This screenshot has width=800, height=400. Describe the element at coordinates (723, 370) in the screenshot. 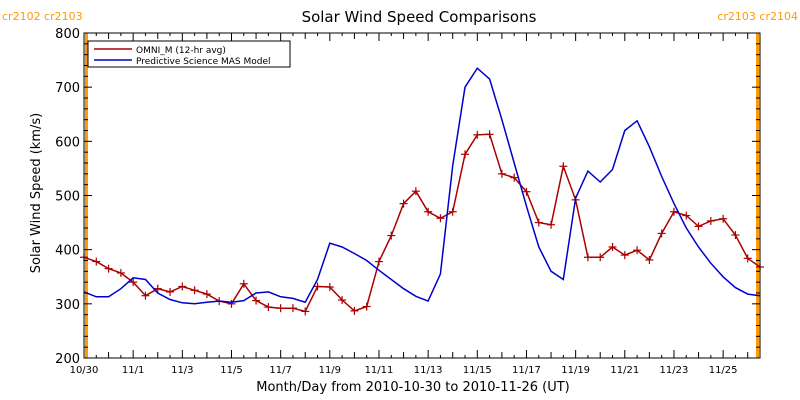

I see `x-tick-label: 11/25` at that location.